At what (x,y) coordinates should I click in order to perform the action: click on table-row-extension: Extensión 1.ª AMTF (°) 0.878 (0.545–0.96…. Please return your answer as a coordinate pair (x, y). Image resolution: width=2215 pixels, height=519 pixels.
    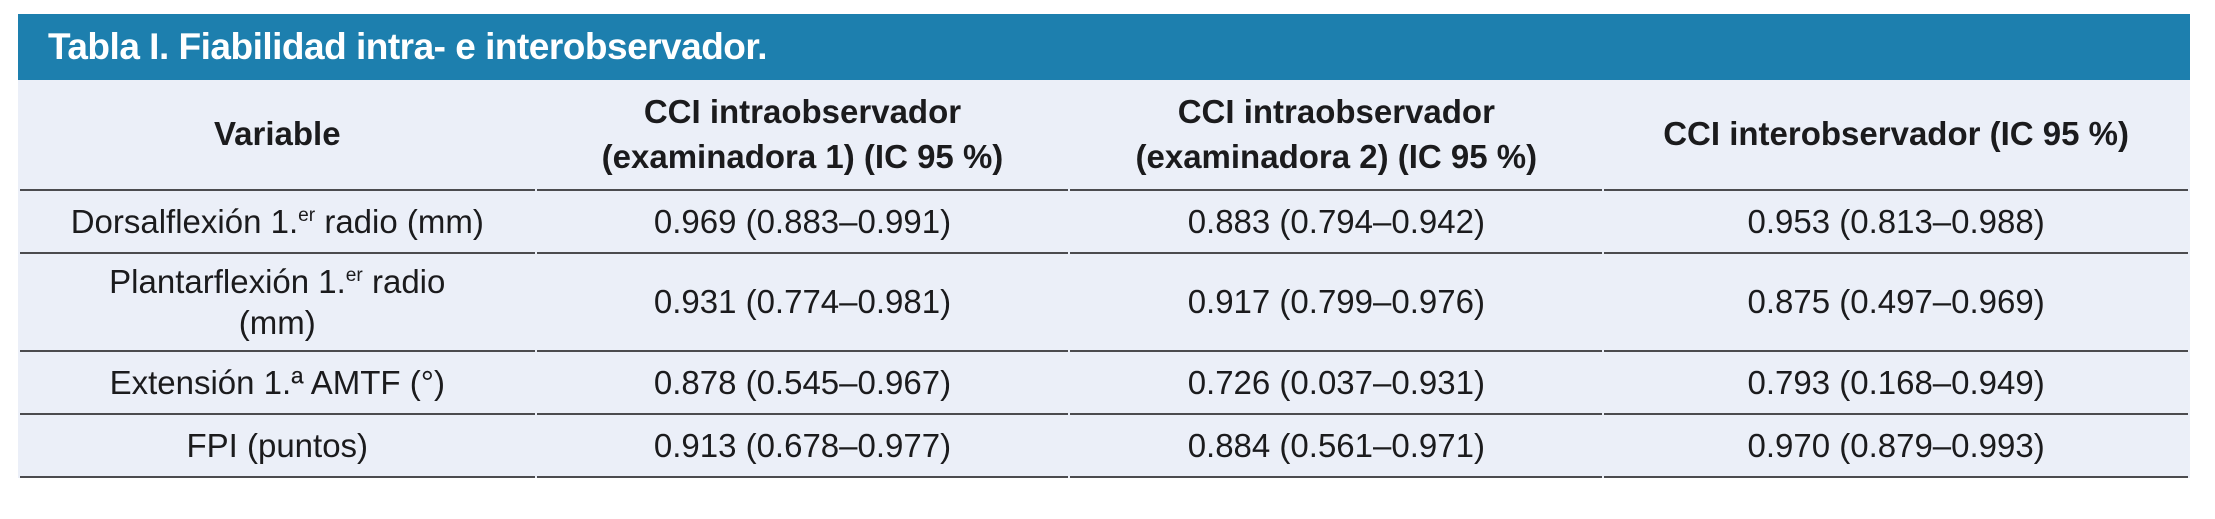
    Looking at the image, I should click on (1104, 383).